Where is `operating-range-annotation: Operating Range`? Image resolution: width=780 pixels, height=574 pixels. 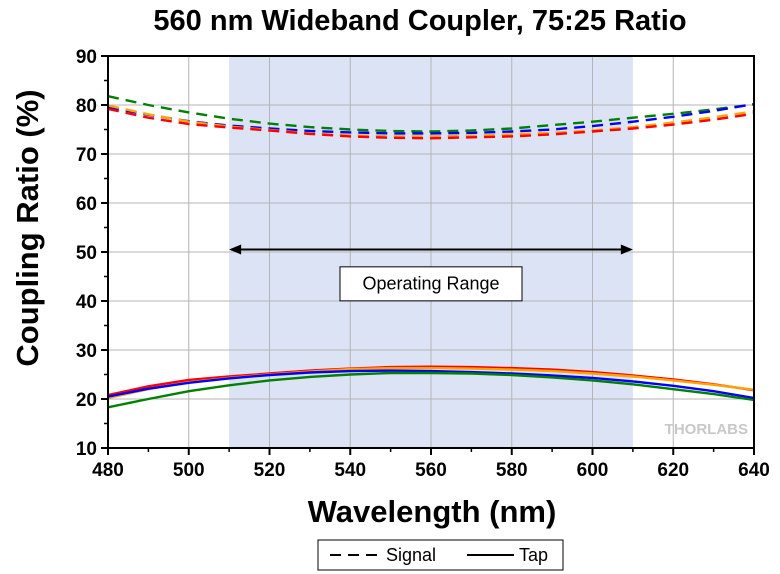
operating-range-annotation: Operating Range is located at coordinates (431, 273).